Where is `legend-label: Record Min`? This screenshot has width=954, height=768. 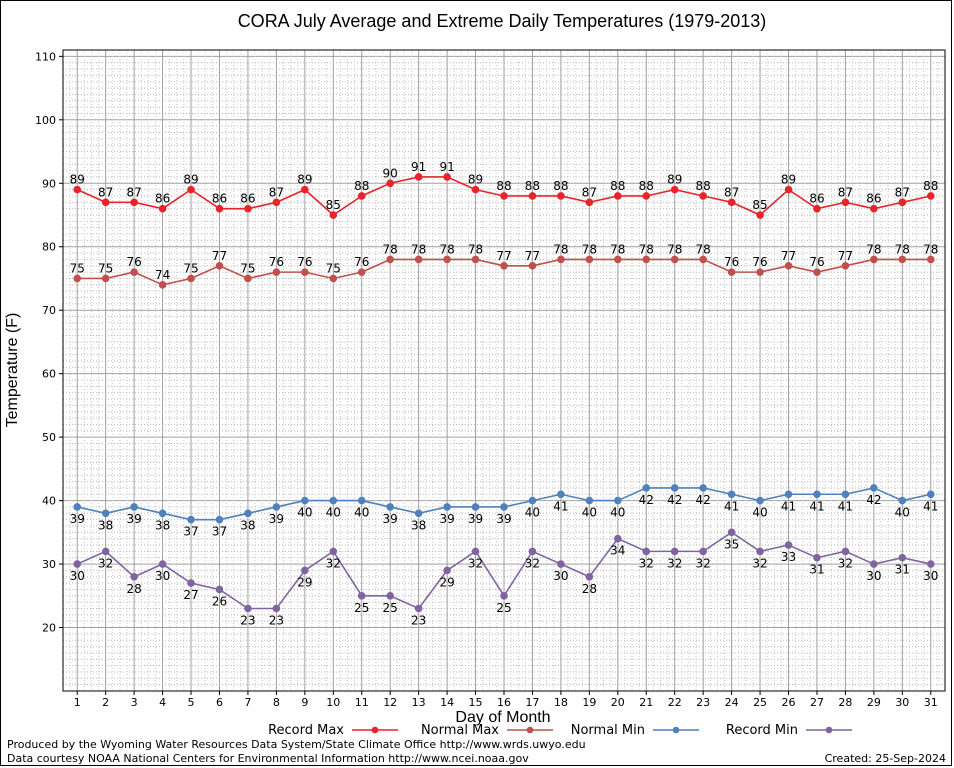 legend-label: Record Min is located at coordinates (762, 730).